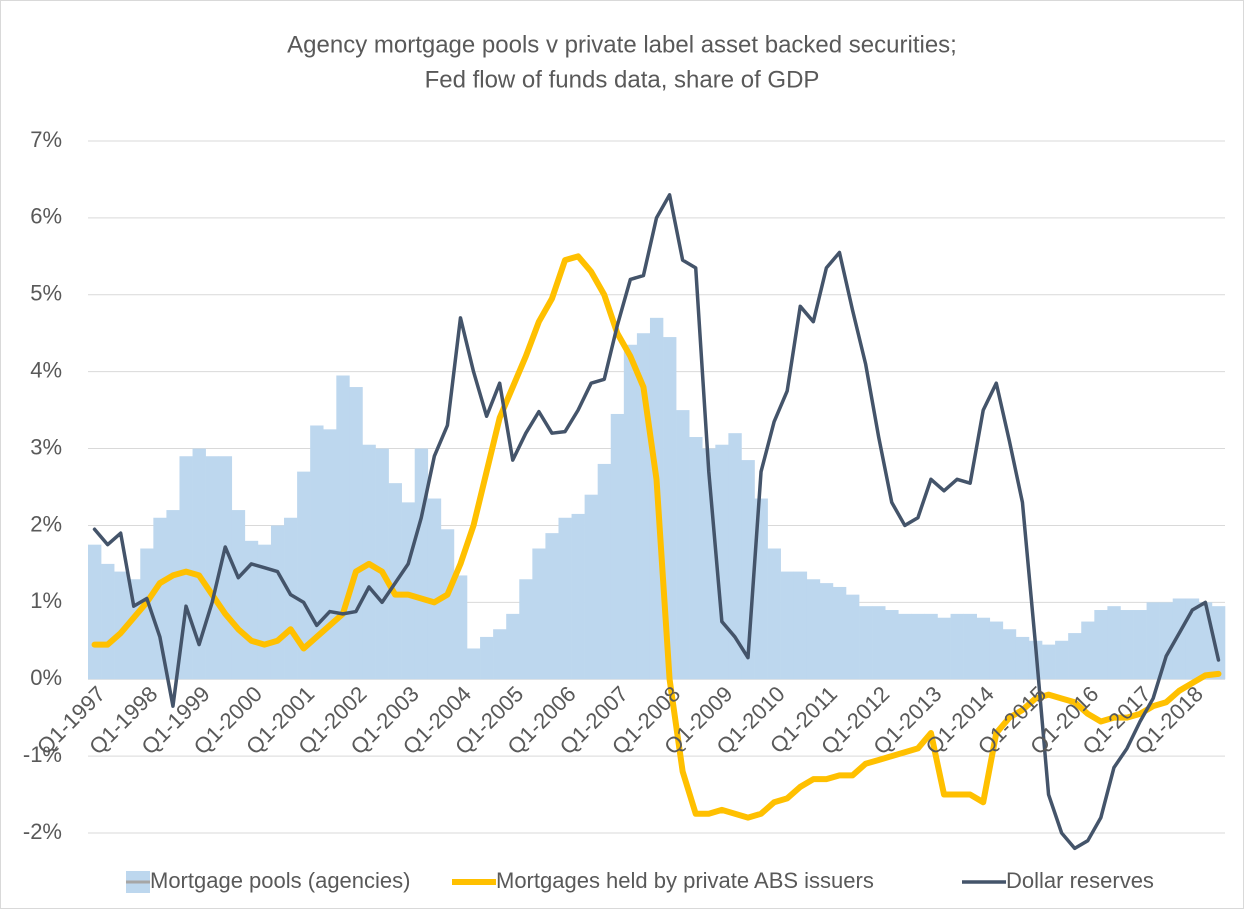  Describe the element at coordinates (46, 677) in the screenshot. I see `y-tick-label: 0%` at that location.